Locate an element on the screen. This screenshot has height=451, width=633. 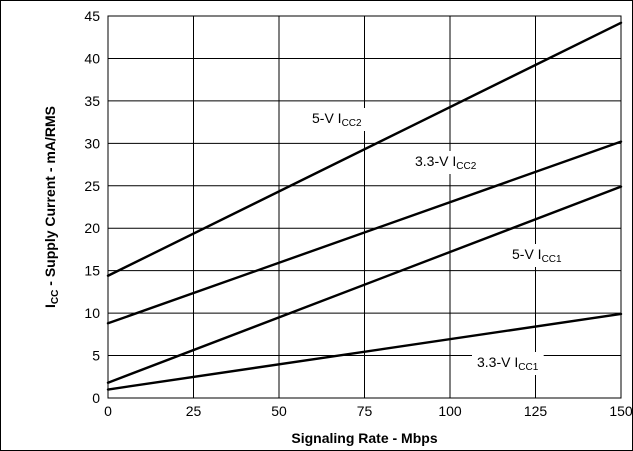
series-label-4: 3.3-V ICC1 is located at coordinates (508, 363).